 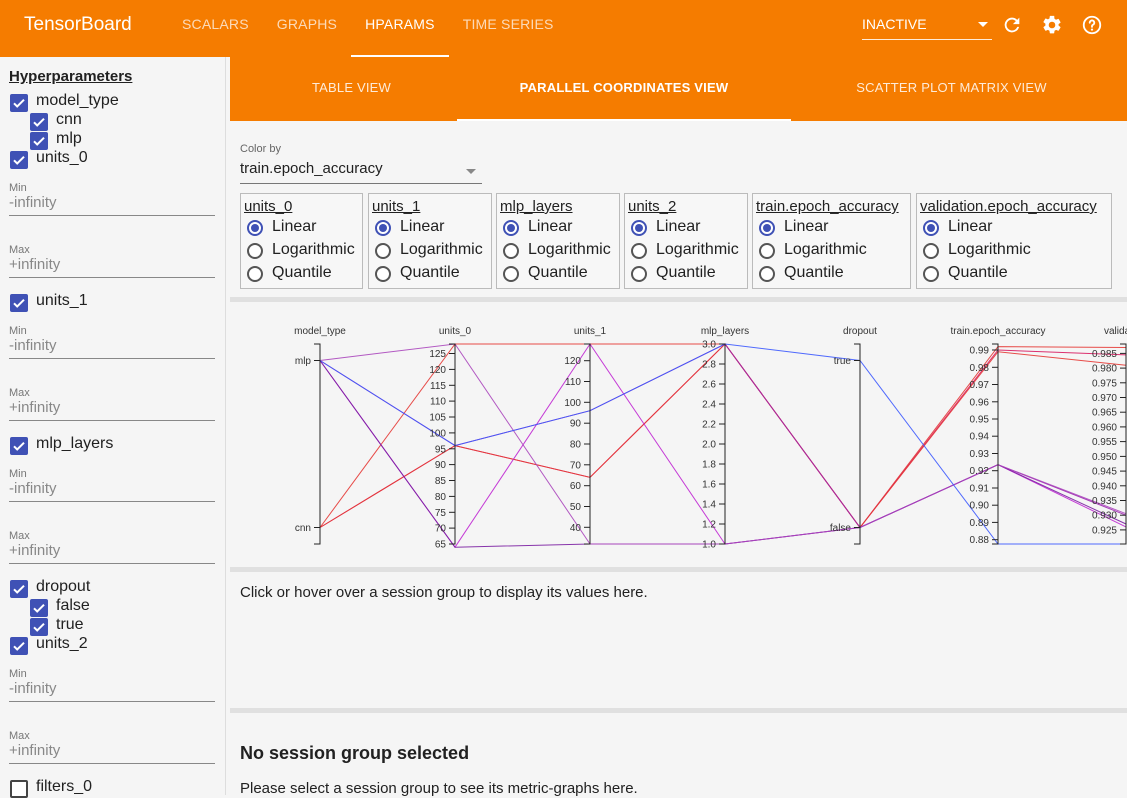 I want to click on dropout-true-label: true, so click(x=70, y=624).